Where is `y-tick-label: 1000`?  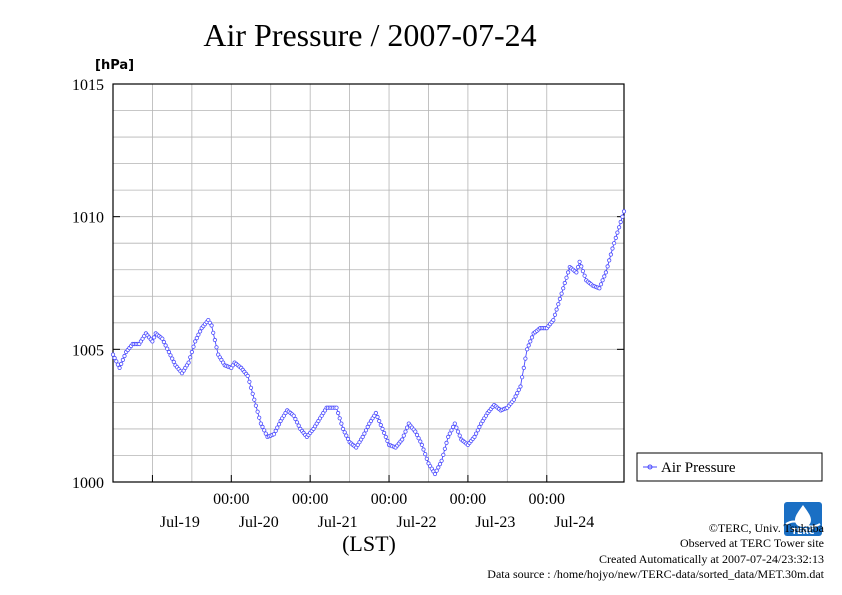
y-tick-label: 1000 is located at coordinates (88, 483).